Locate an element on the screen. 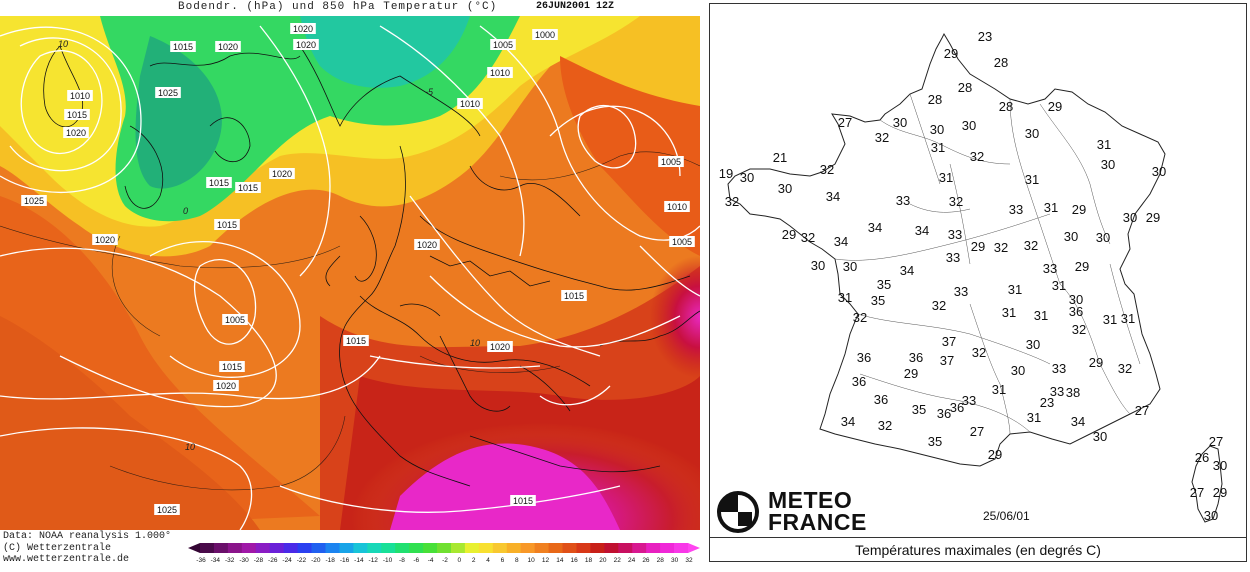 This screenshot has height=572, width=1250. isobar-label: 1025 is located at coordinates (34, 201).